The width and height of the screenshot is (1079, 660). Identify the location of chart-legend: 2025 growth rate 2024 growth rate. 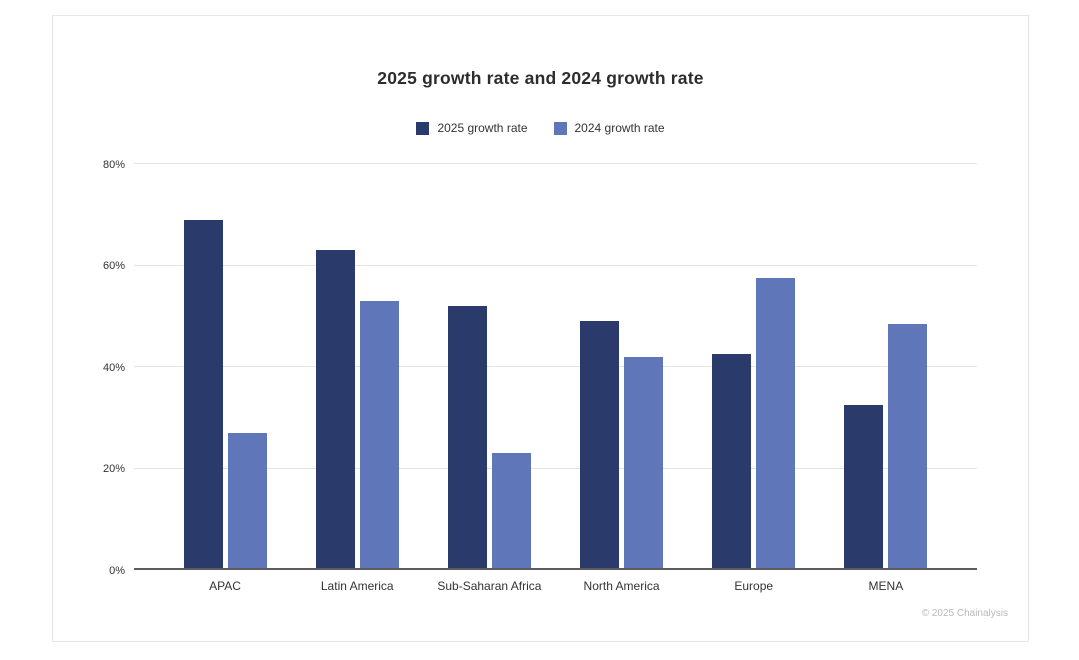
(540, 128).